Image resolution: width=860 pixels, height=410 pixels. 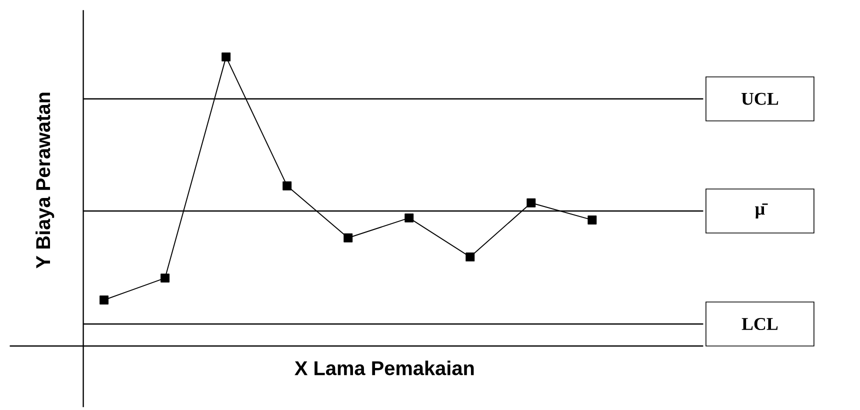 I want to click on ref-line-label: LCL, so click(x=760, y=324).